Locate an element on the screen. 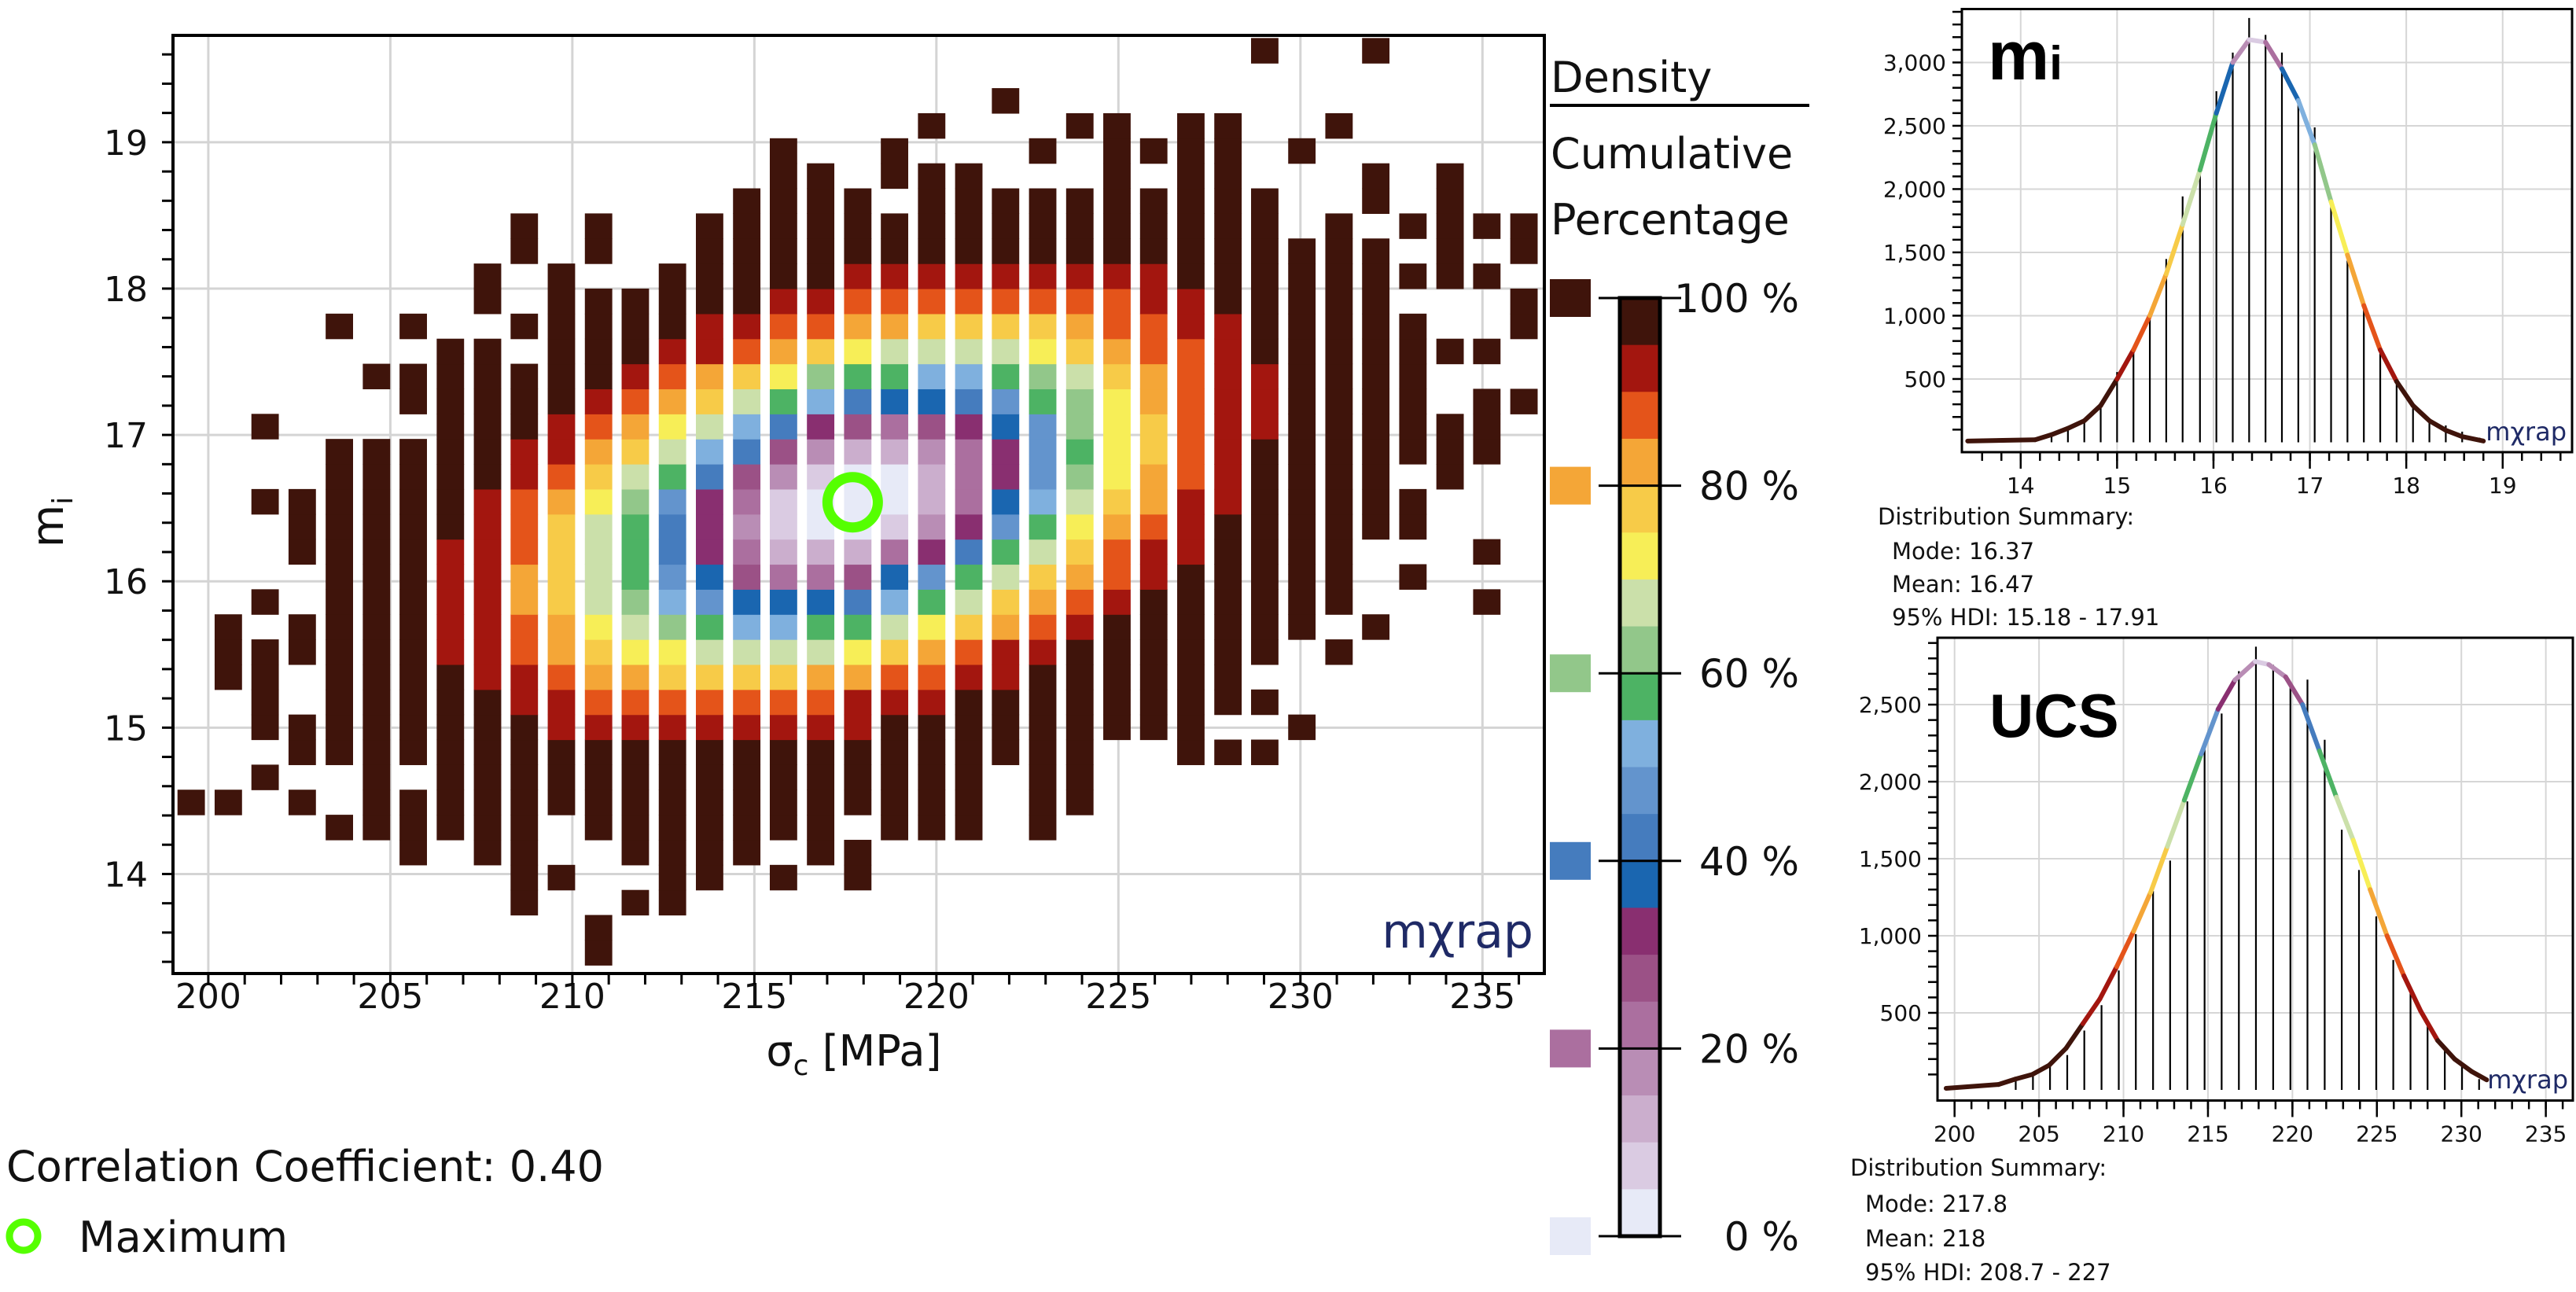  y-tick-label: 1,000 is located at coordinates (1890, 936).